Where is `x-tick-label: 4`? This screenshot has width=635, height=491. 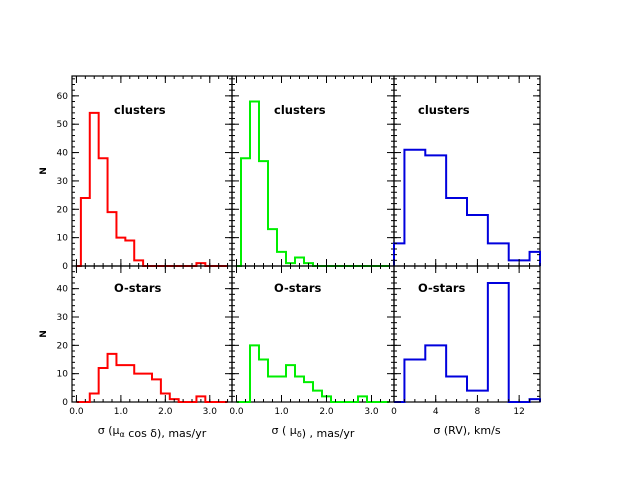 x-tick-label: 4 is located at coordinates (436, 412).